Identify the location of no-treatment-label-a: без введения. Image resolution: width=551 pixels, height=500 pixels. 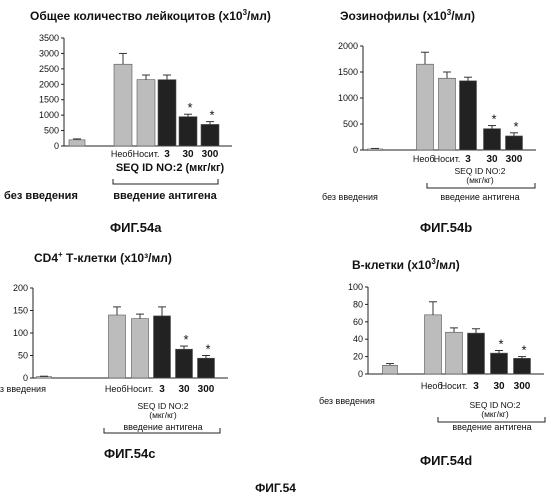
(41, 196).